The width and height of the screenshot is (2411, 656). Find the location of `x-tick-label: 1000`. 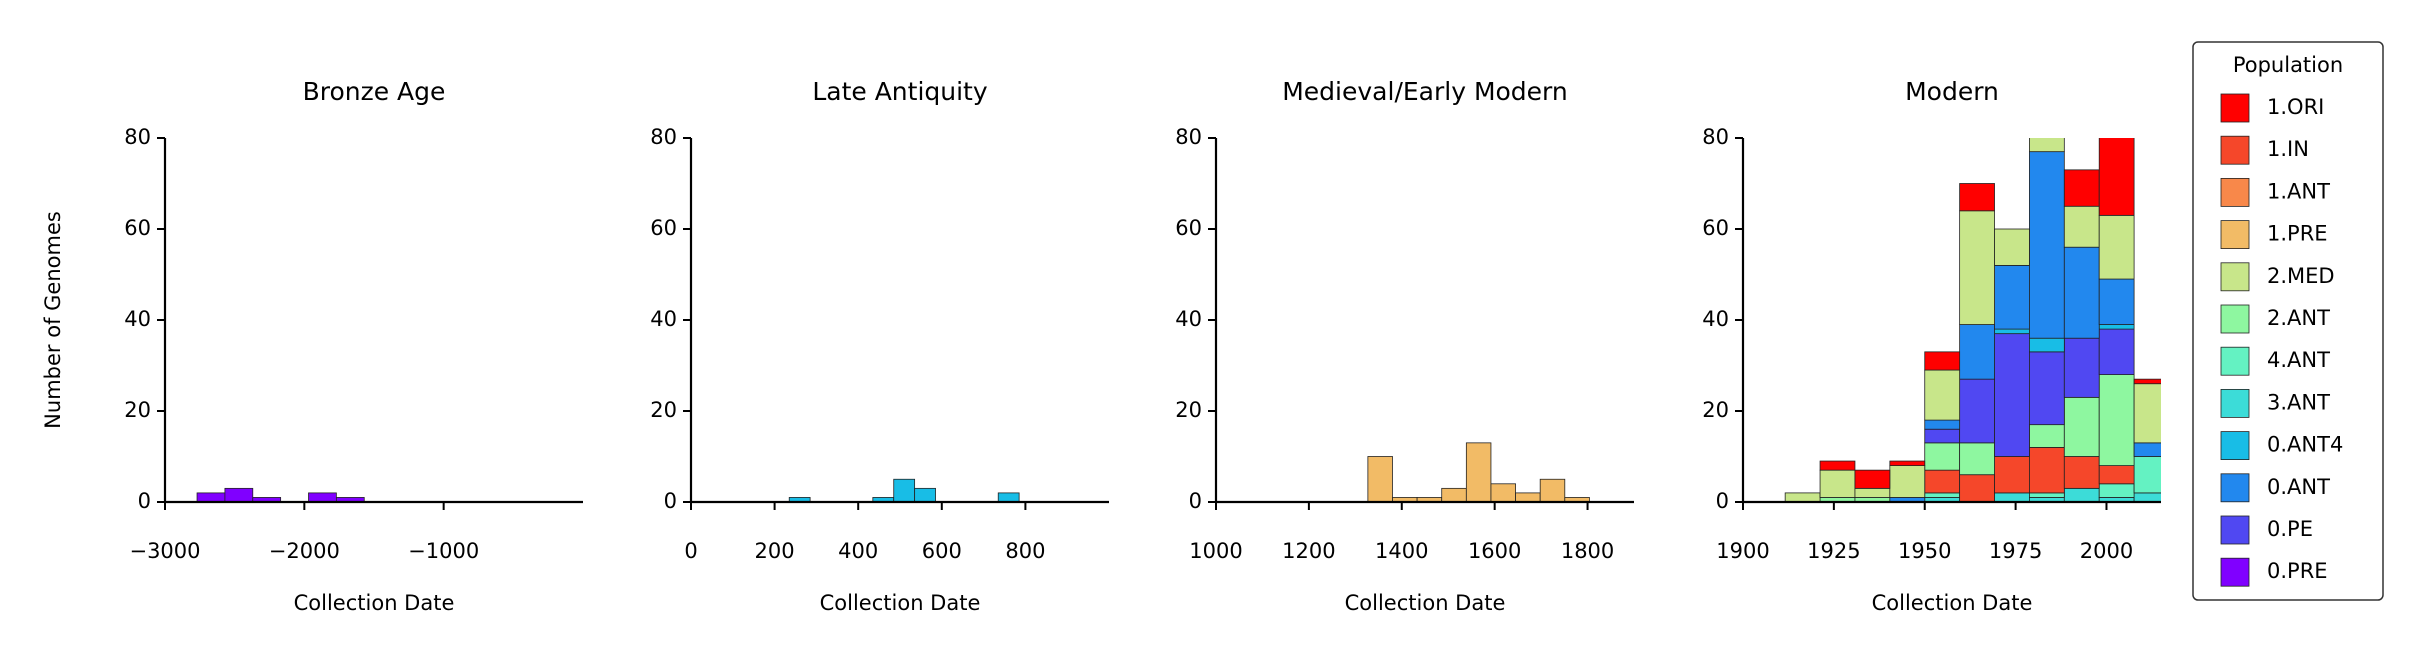

x-tick-label: 1000 is located at coordinates (1215, 551).